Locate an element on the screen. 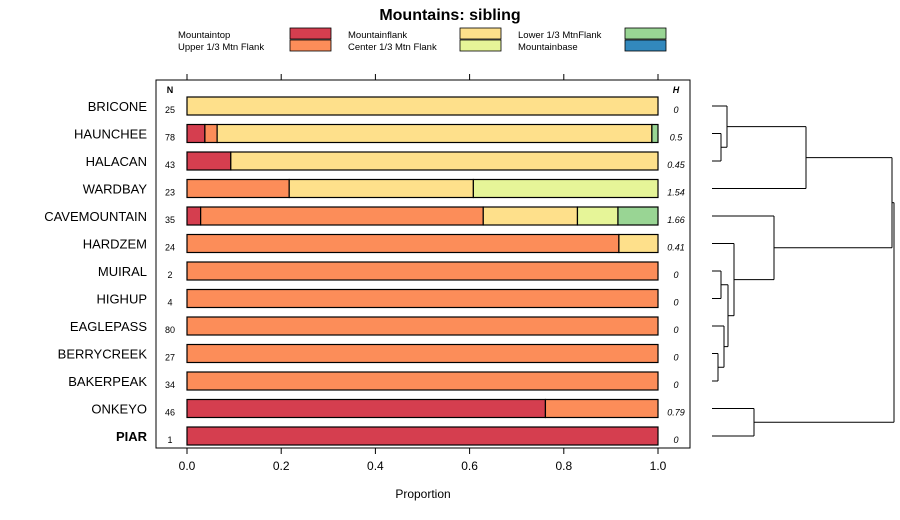 The image size is (900, 520). row-h-value: 0.45 is located at coordinates (676, 165).